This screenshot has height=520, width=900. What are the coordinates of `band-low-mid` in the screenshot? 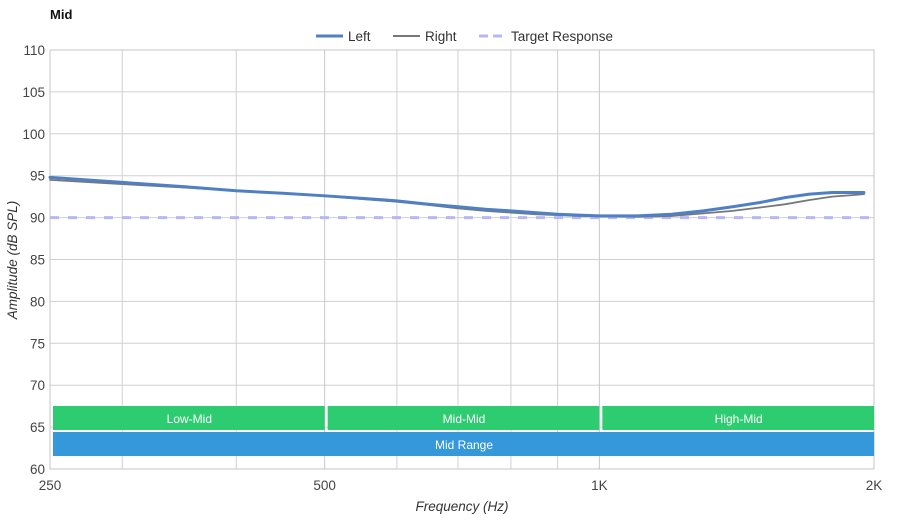 It's located at (189, 418).